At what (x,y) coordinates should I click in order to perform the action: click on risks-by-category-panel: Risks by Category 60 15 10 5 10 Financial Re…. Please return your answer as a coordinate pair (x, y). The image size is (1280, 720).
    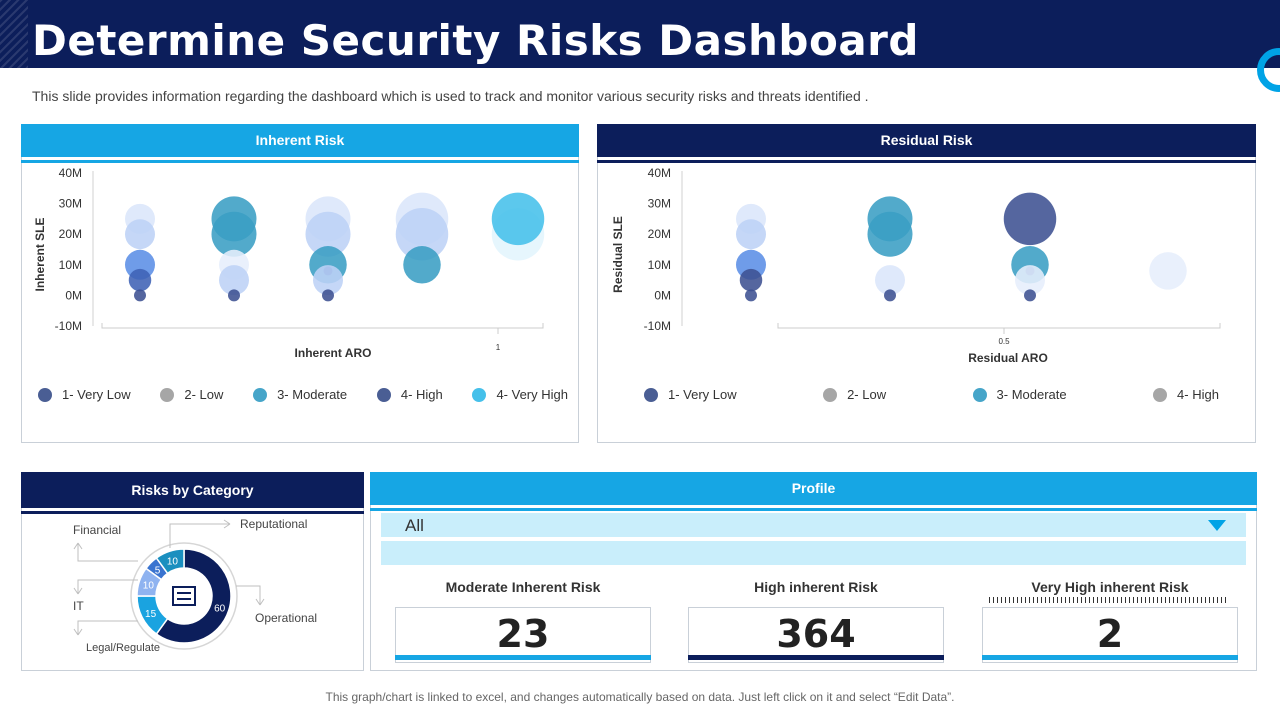
    Looking at the image, I should click on (192, 571).